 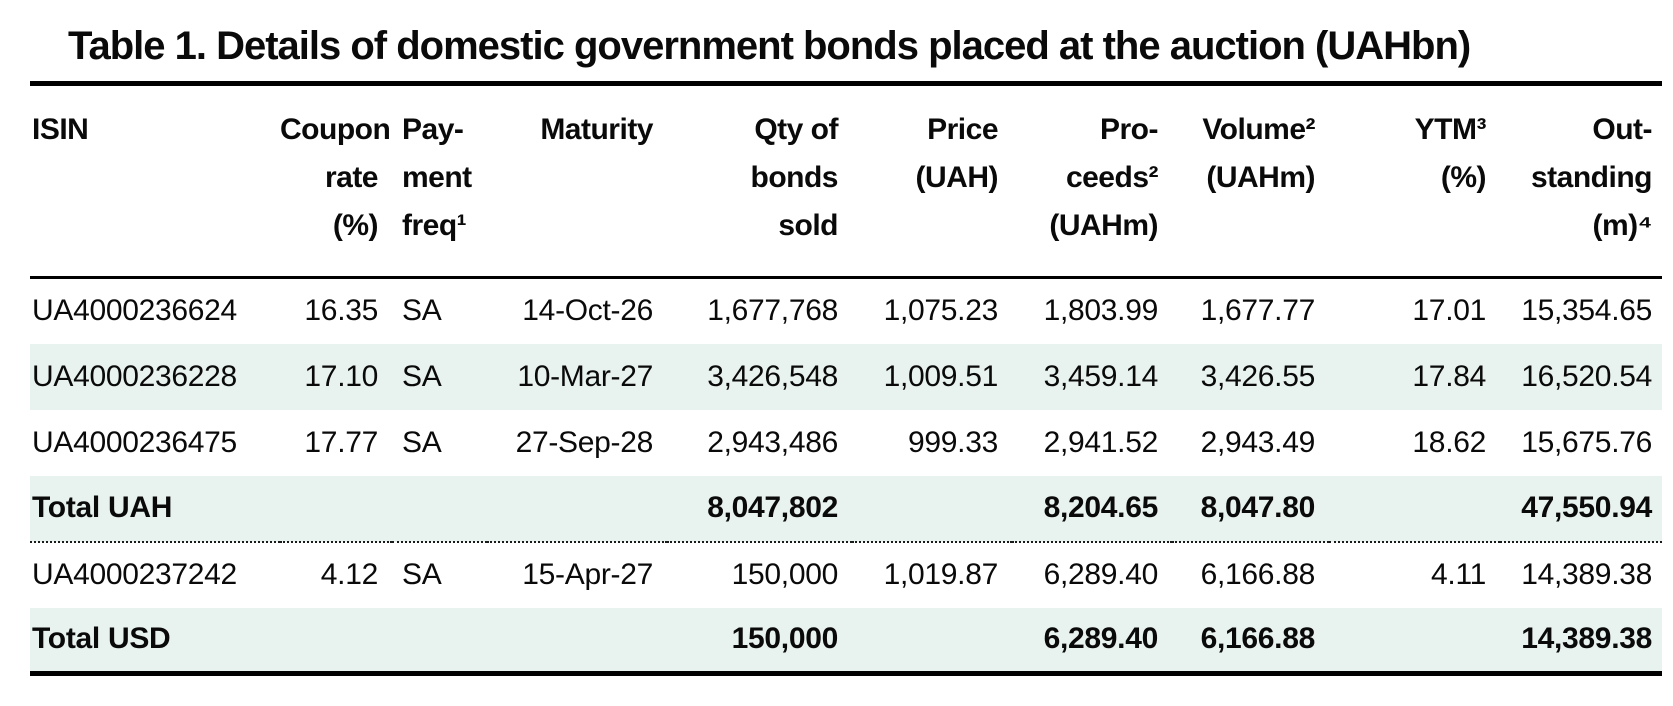 I want to click on col-header-maturity: Maturity, so click(x=577, y=190).